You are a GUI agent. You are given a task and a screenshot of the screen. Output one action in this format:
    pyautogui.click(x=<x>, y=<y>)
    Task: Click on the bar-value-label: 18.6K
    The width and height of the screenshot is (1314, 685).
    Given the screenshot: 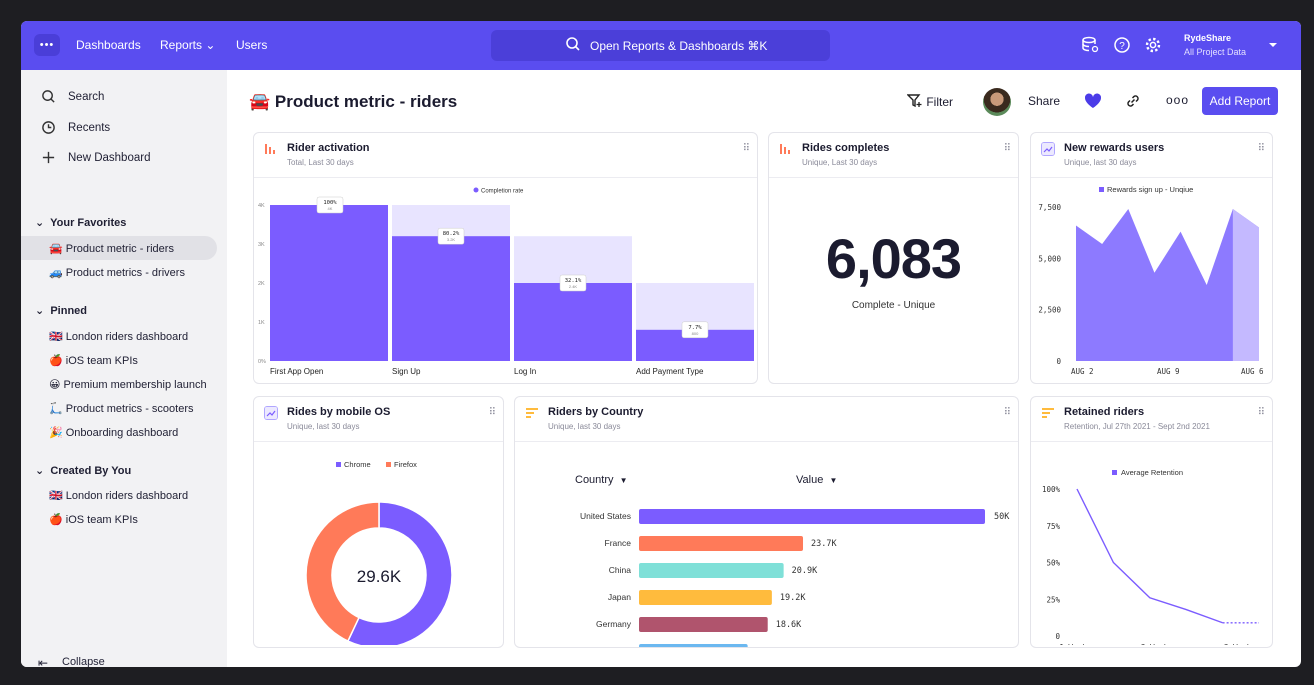 What is the action you would take?
    pyautogui.click(x=789, y=625)
    